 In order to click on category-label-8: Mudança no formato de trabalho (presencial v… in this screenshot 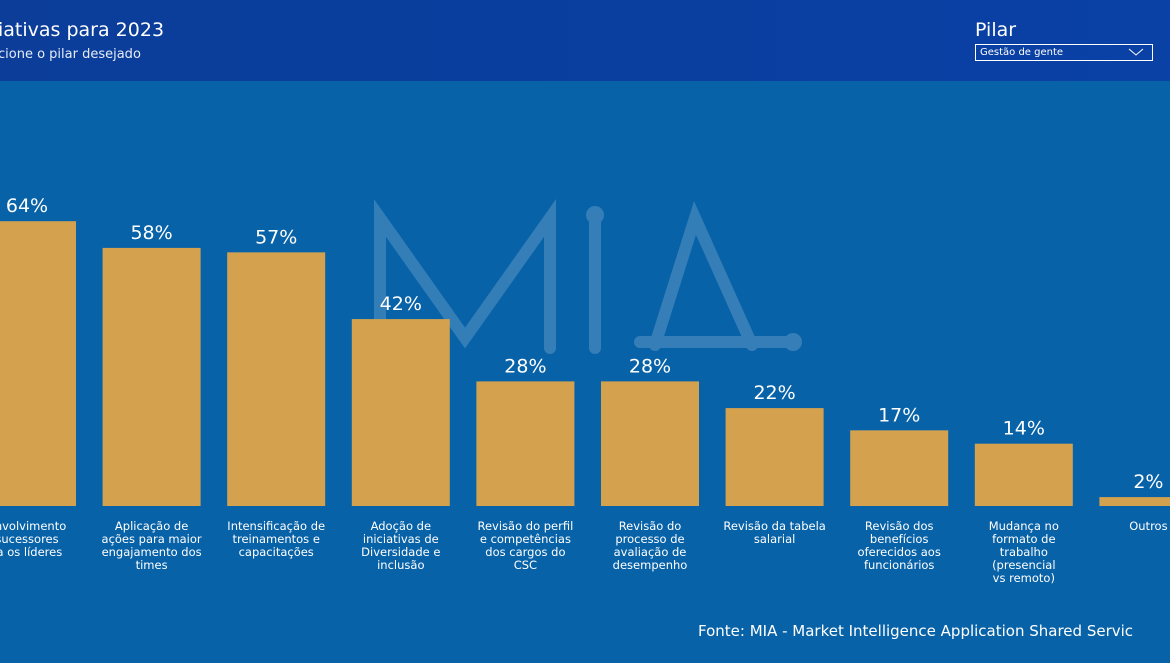, I will do `click(1024, 552)`.